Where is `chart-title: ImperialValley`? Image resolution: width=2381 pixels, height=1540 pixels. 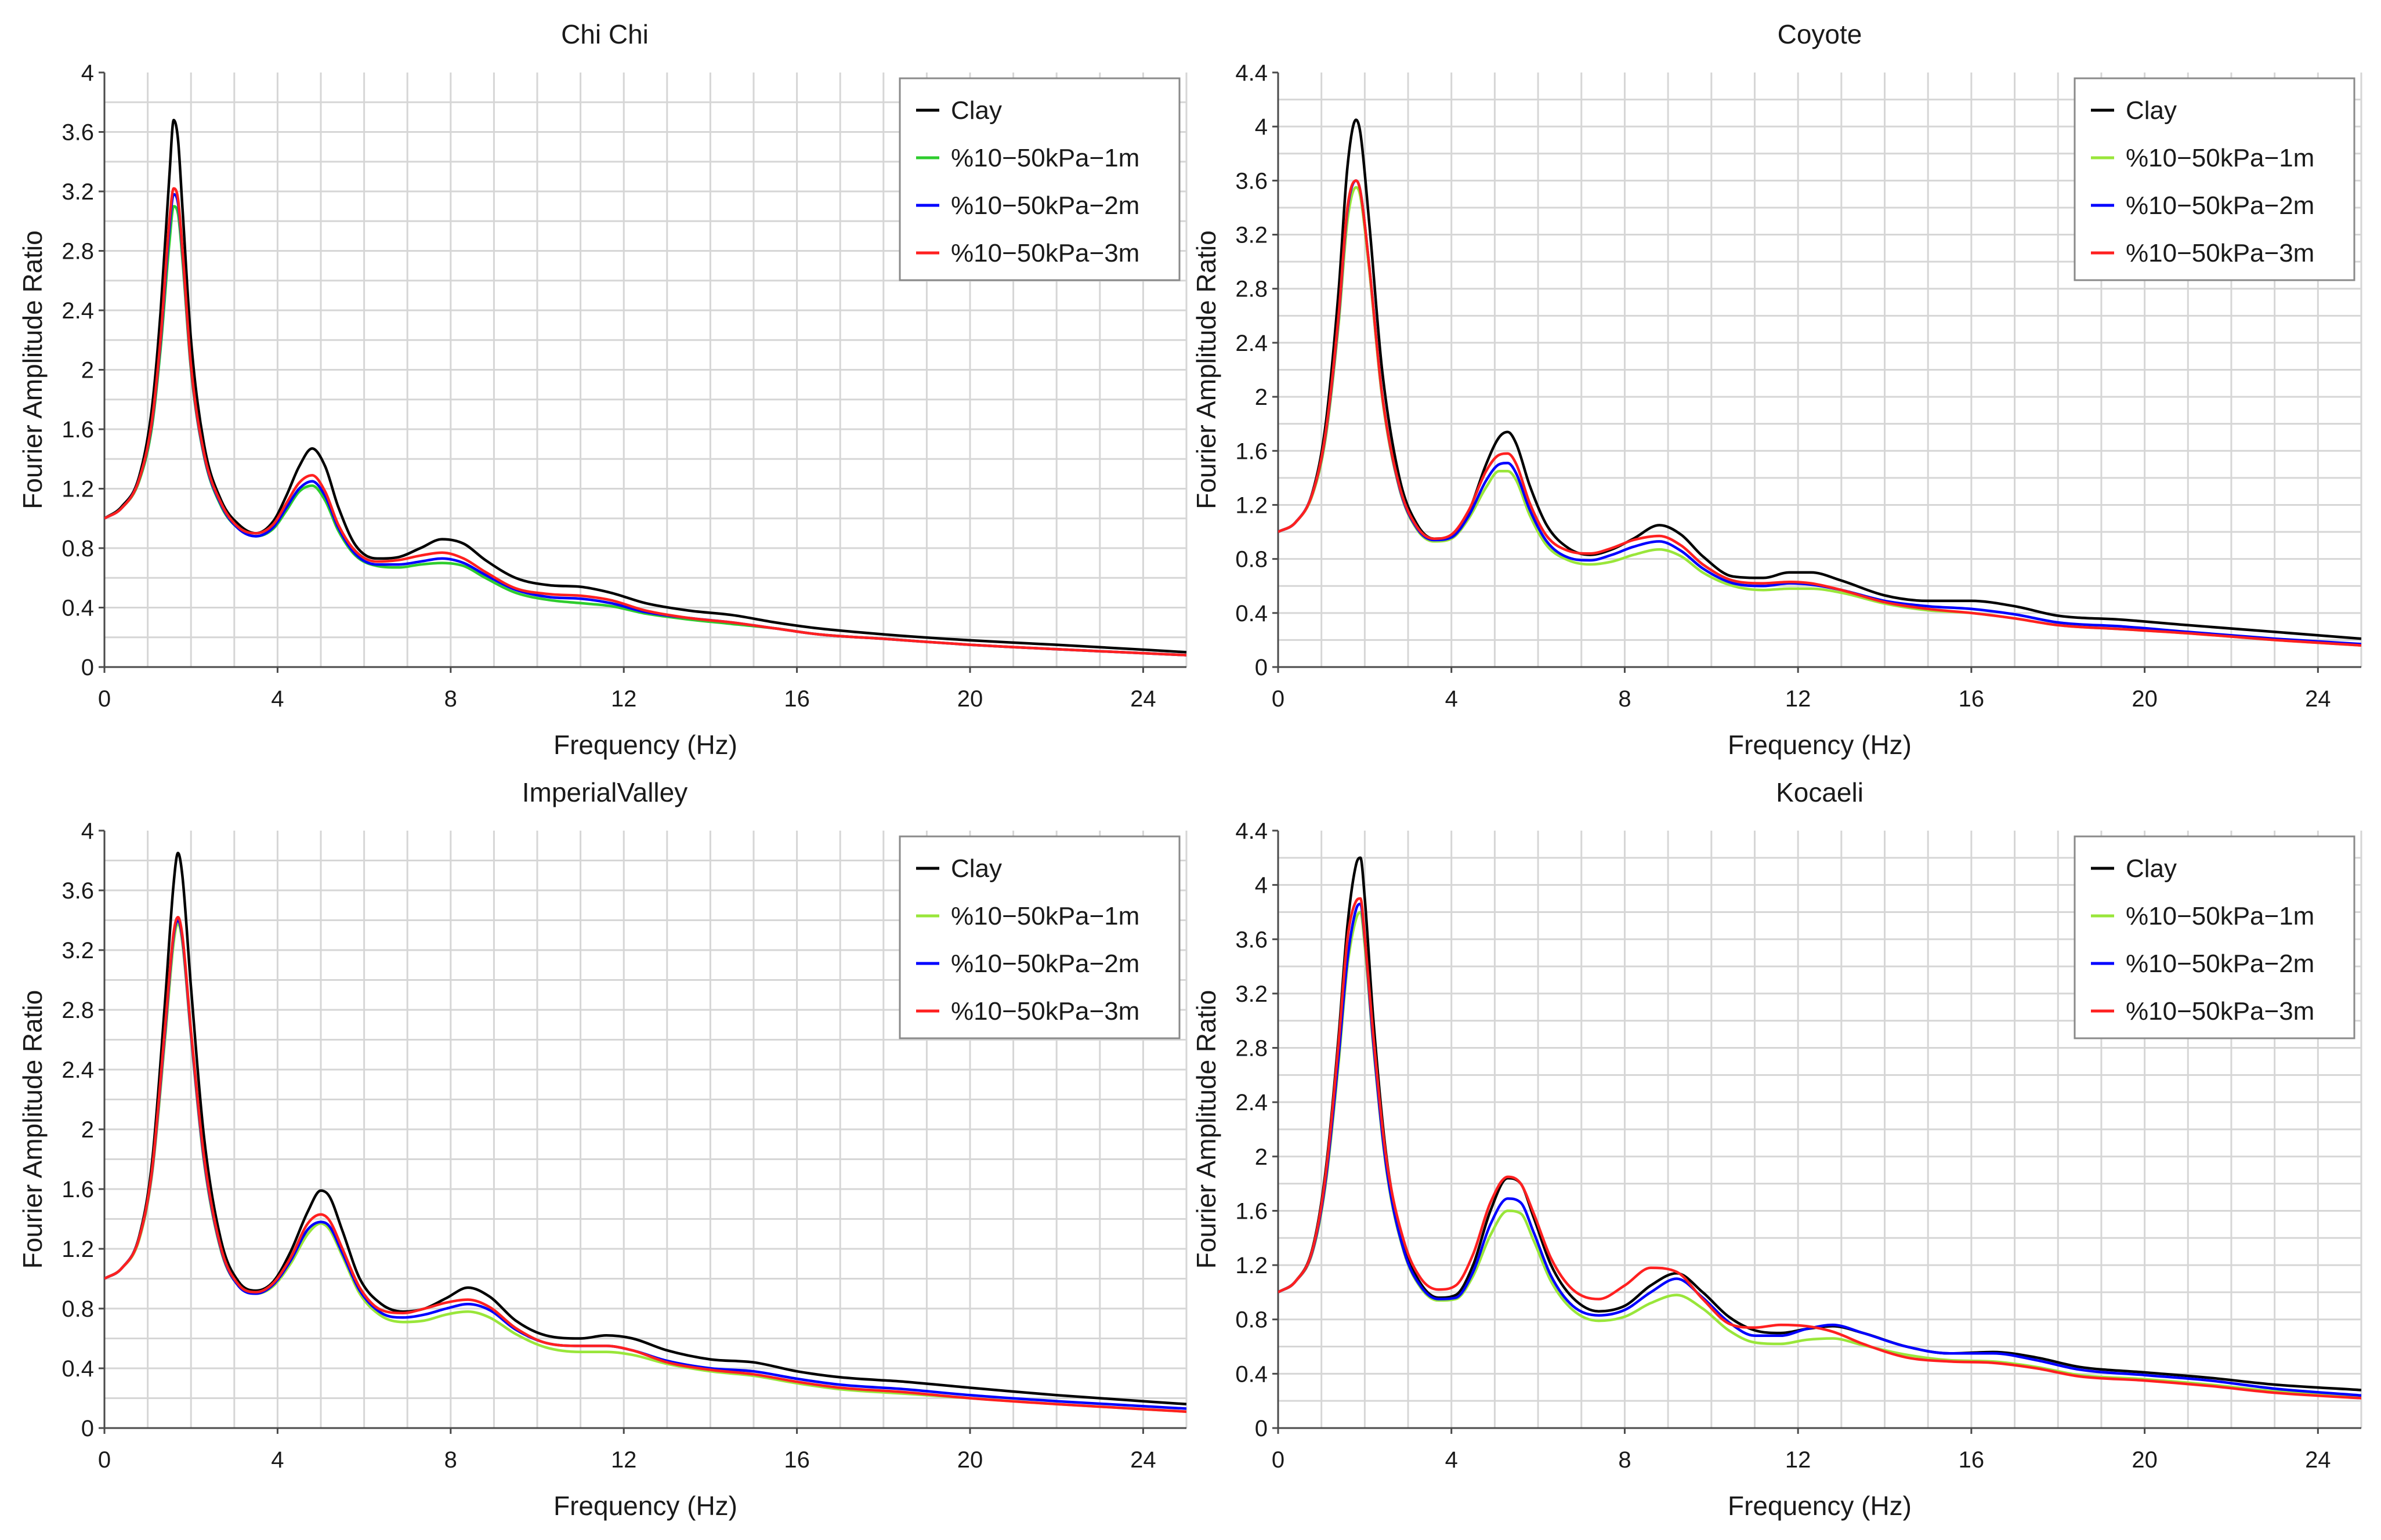
chart-title: ImperialValley is located at coordinates (604, 792).